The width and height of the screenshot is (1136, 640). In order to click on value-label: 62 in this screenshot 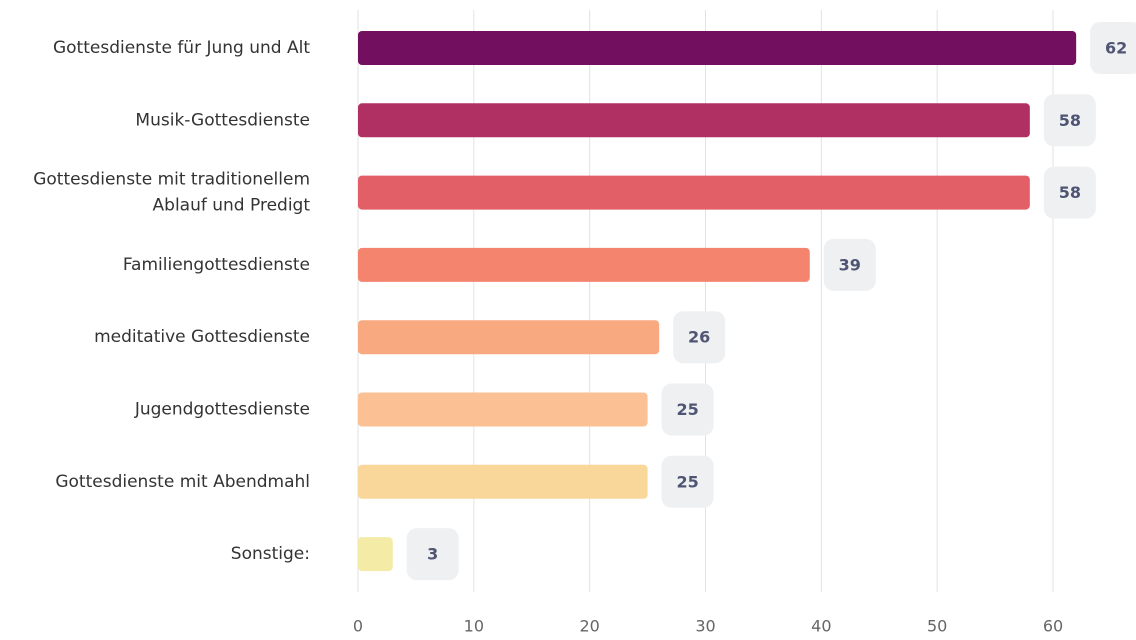, I will do `click(1116, 48)`.